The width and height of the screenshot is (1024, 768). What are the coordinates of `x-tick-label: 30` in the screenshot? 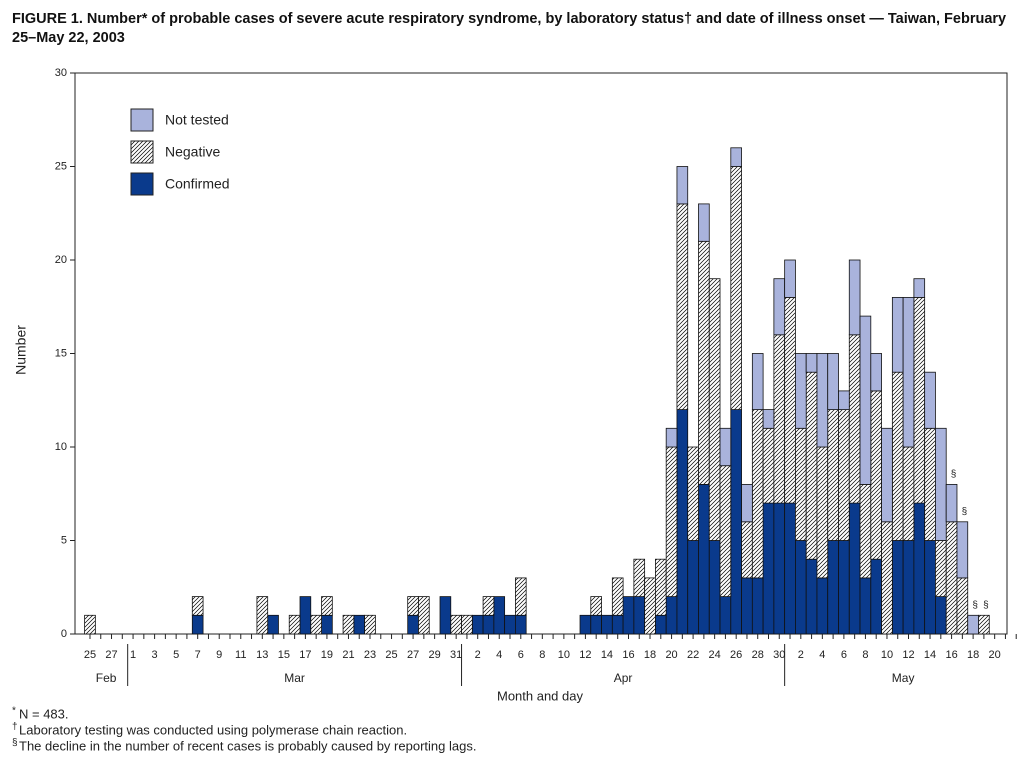 It's located at (779, 655).